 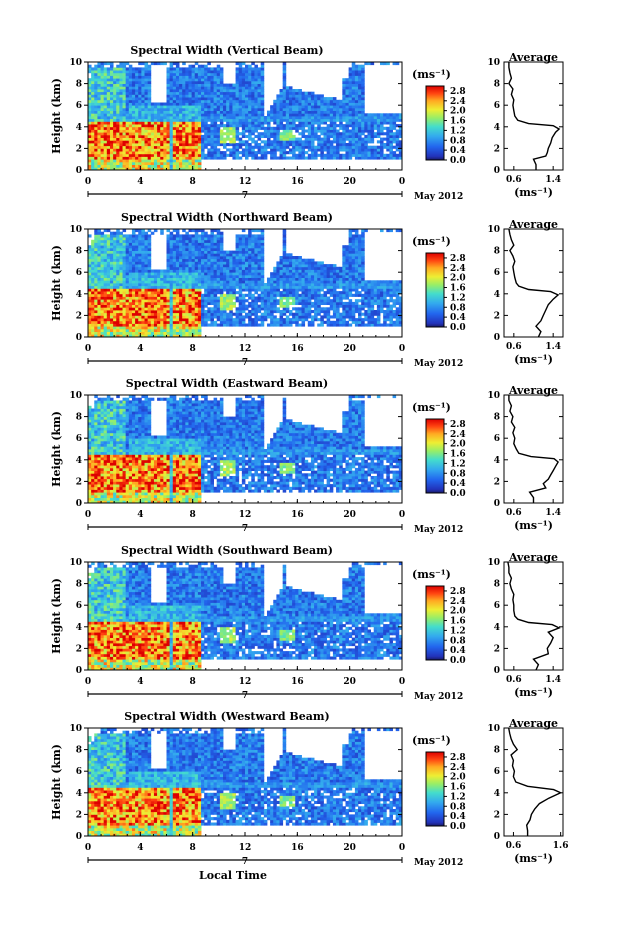 What do you see at coordinates (458, 279) in the screenshot?
I see `colorbar-tick-label: 2.0` at bounding box center [458, 279].